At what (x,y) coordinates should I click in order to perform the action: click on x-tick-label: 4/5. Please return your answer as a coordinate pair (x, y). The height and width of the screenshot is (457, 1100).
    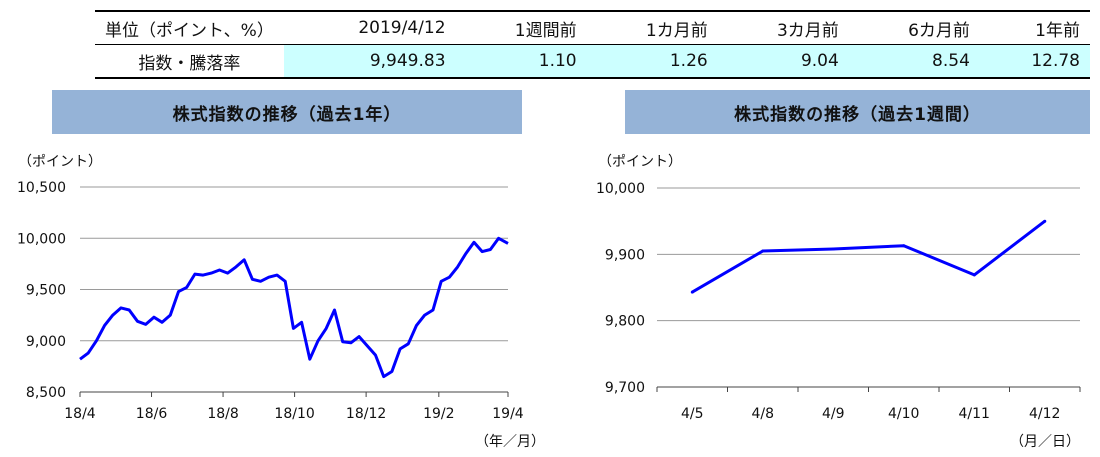
    Looking at the image, I should click on (692, 414).